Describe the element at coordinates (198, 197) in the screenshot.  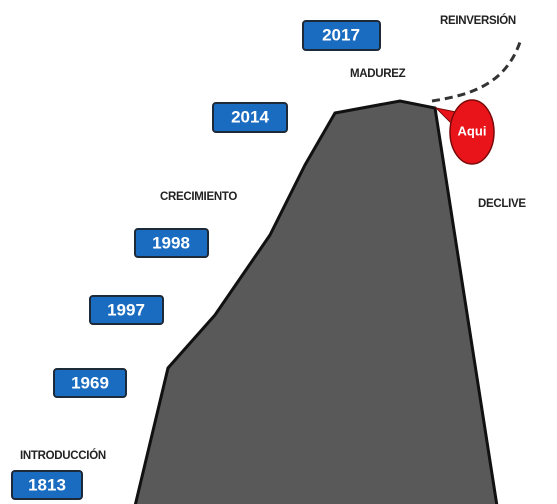
I see `stage-label: CRECIMIENTO` at that location.